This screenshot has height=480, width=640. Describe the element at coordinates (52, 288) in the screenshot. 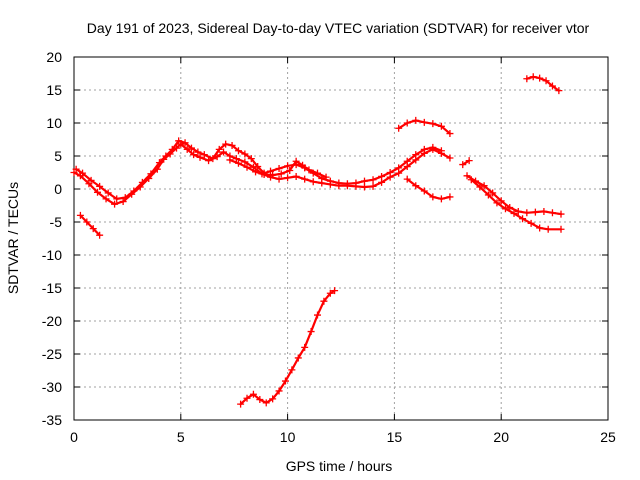

I see `y-tick-label: -15` at that location.